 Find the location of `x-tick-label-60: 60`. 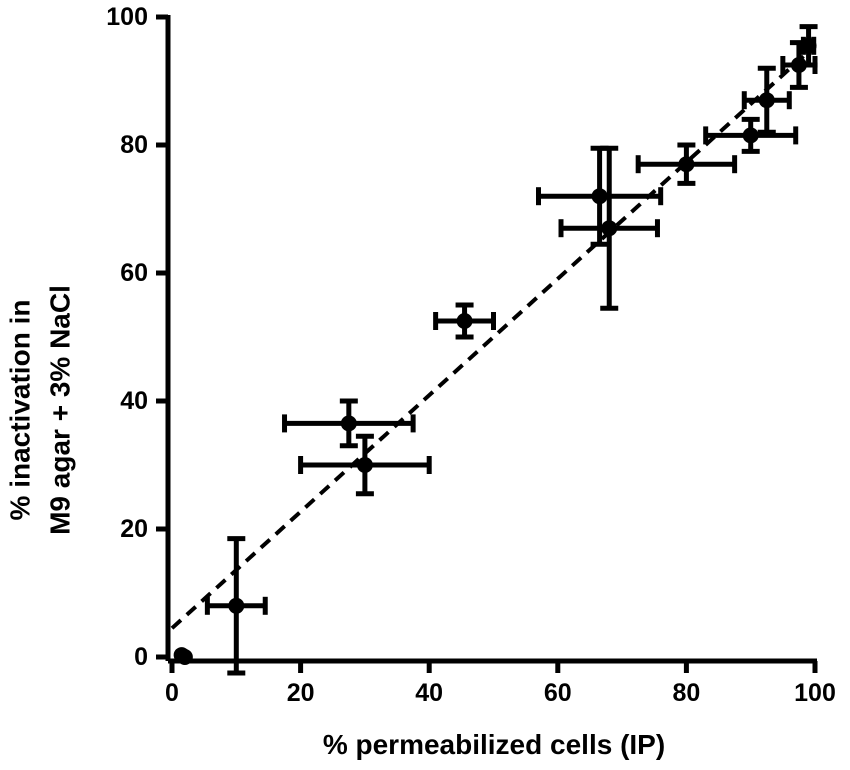

x-tick-label-60: 60 is located at coordinates (558, 693).